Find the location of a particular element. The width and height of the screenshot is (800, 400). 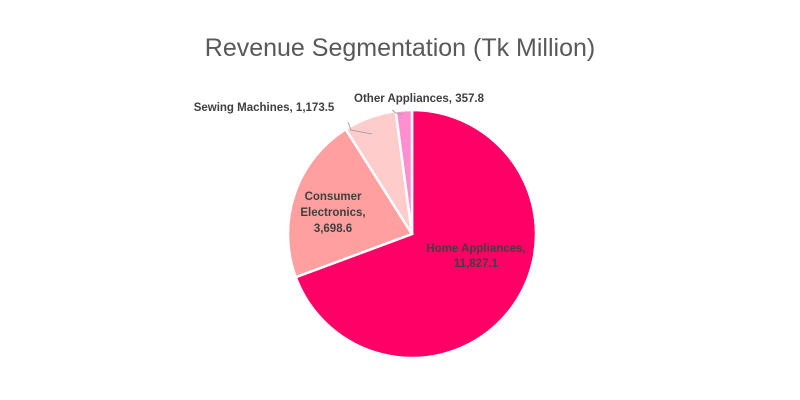

chart-title: Revenue Segmentation (Tk Million) is located at coordinates (400, 48).